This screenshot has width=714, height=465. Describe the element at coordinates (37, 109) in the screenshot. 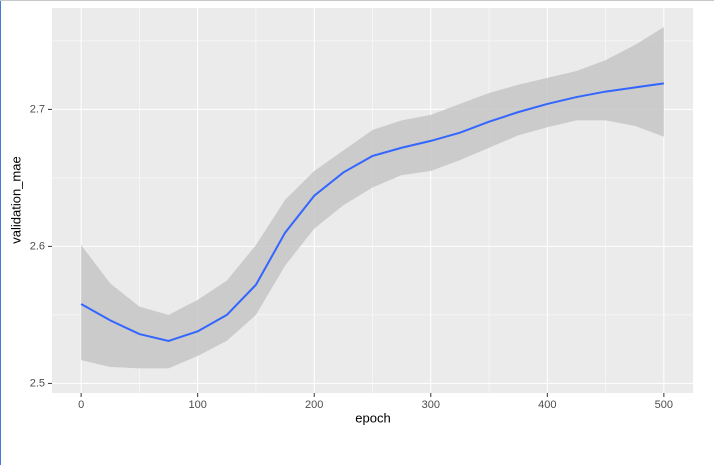

I see `y-tick-label: 2.7` at that location.